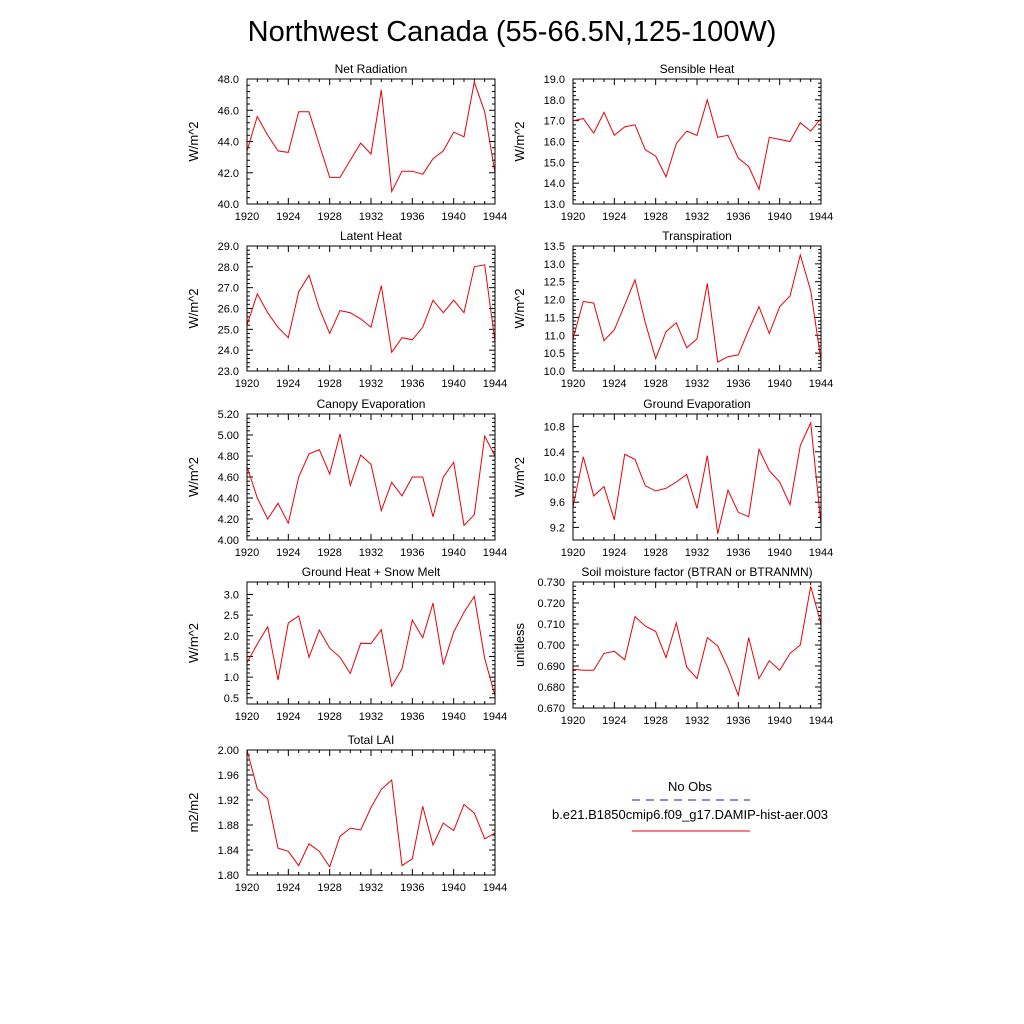  Describe the element at coordinates (228, 457) in the screenshot. I see `y-tick-label: 4.80` at that location.